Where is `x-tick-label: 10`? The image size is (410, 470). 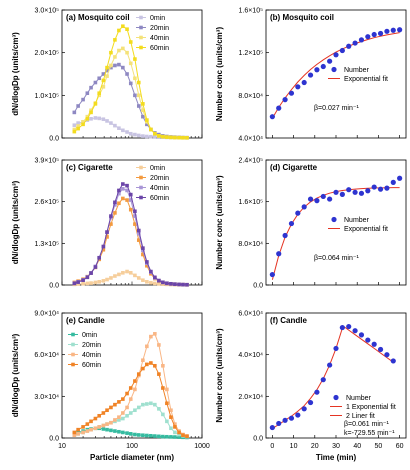
x-tick-label: 10 is located at coordinates (294, 446).